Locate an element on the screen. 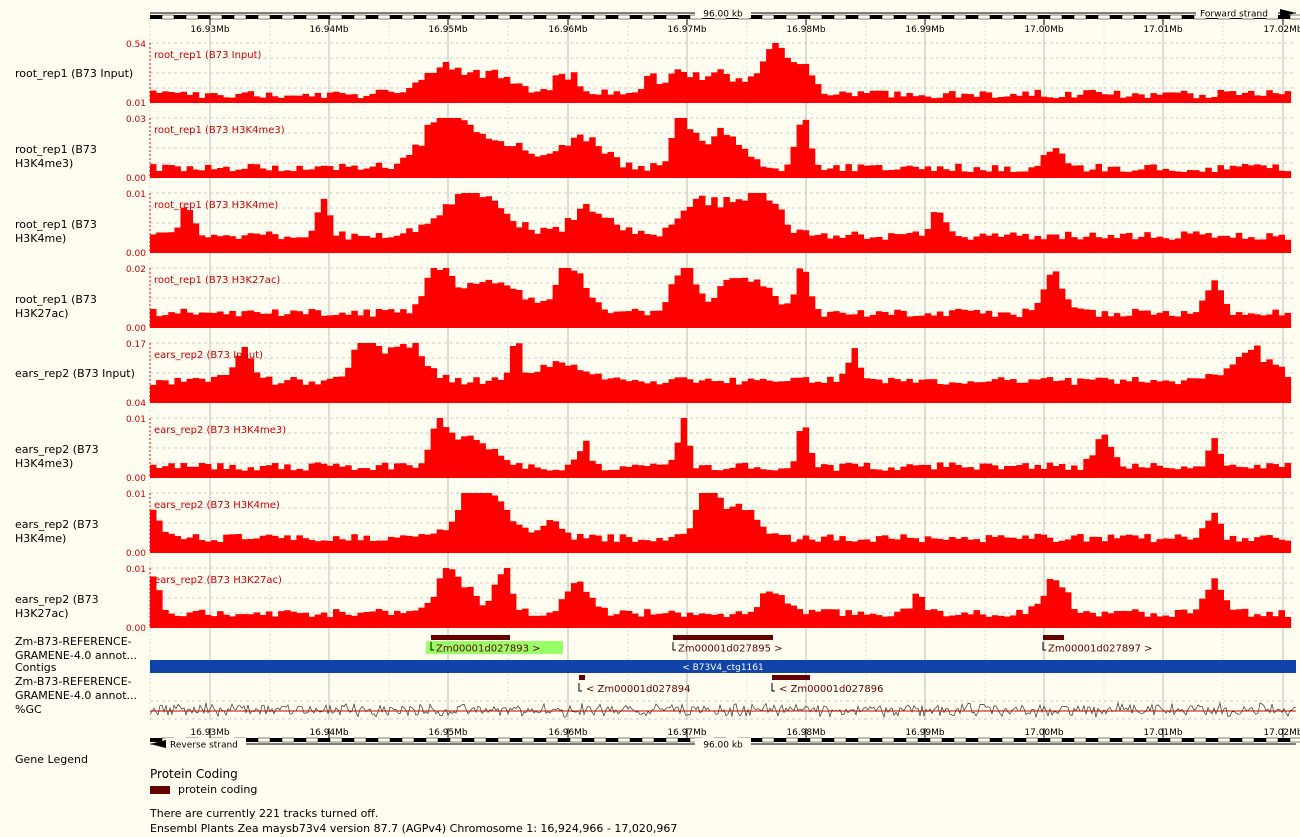 This screenshot has width=1300, height=837. gene-label: Zm00001d027895 > is located at coordinates (730, 649).